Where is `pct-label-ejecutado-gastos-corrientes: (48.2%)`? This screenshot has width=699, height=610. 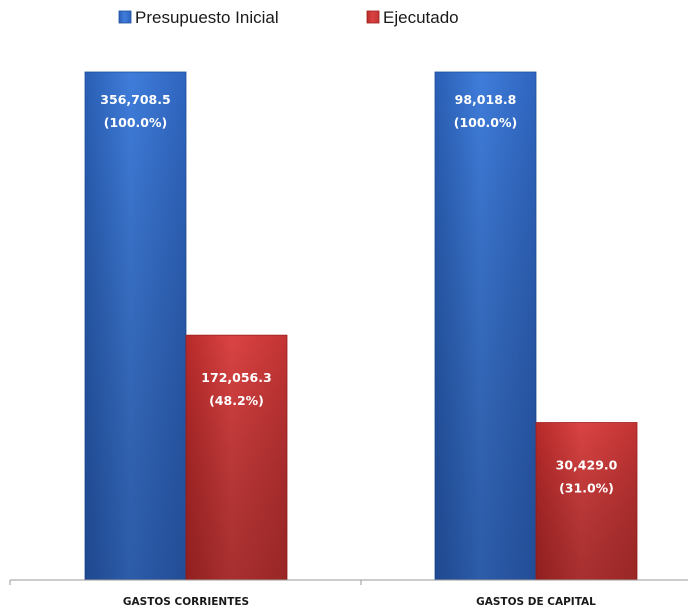 pct-label-ejecutado-gastos-corrientes: (48.2%) is located at coordinates (236, 400).